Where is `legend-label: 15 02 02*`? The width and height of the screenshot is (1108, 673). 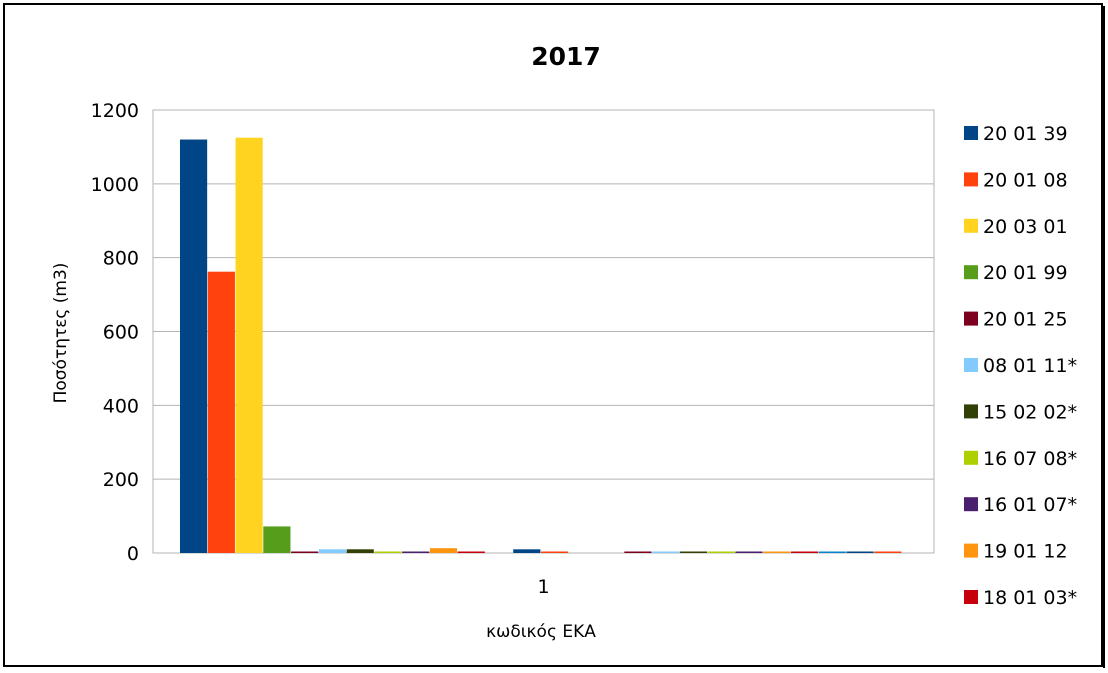
legend-label: 15 02 02* is located at coordinates (1030, 412).